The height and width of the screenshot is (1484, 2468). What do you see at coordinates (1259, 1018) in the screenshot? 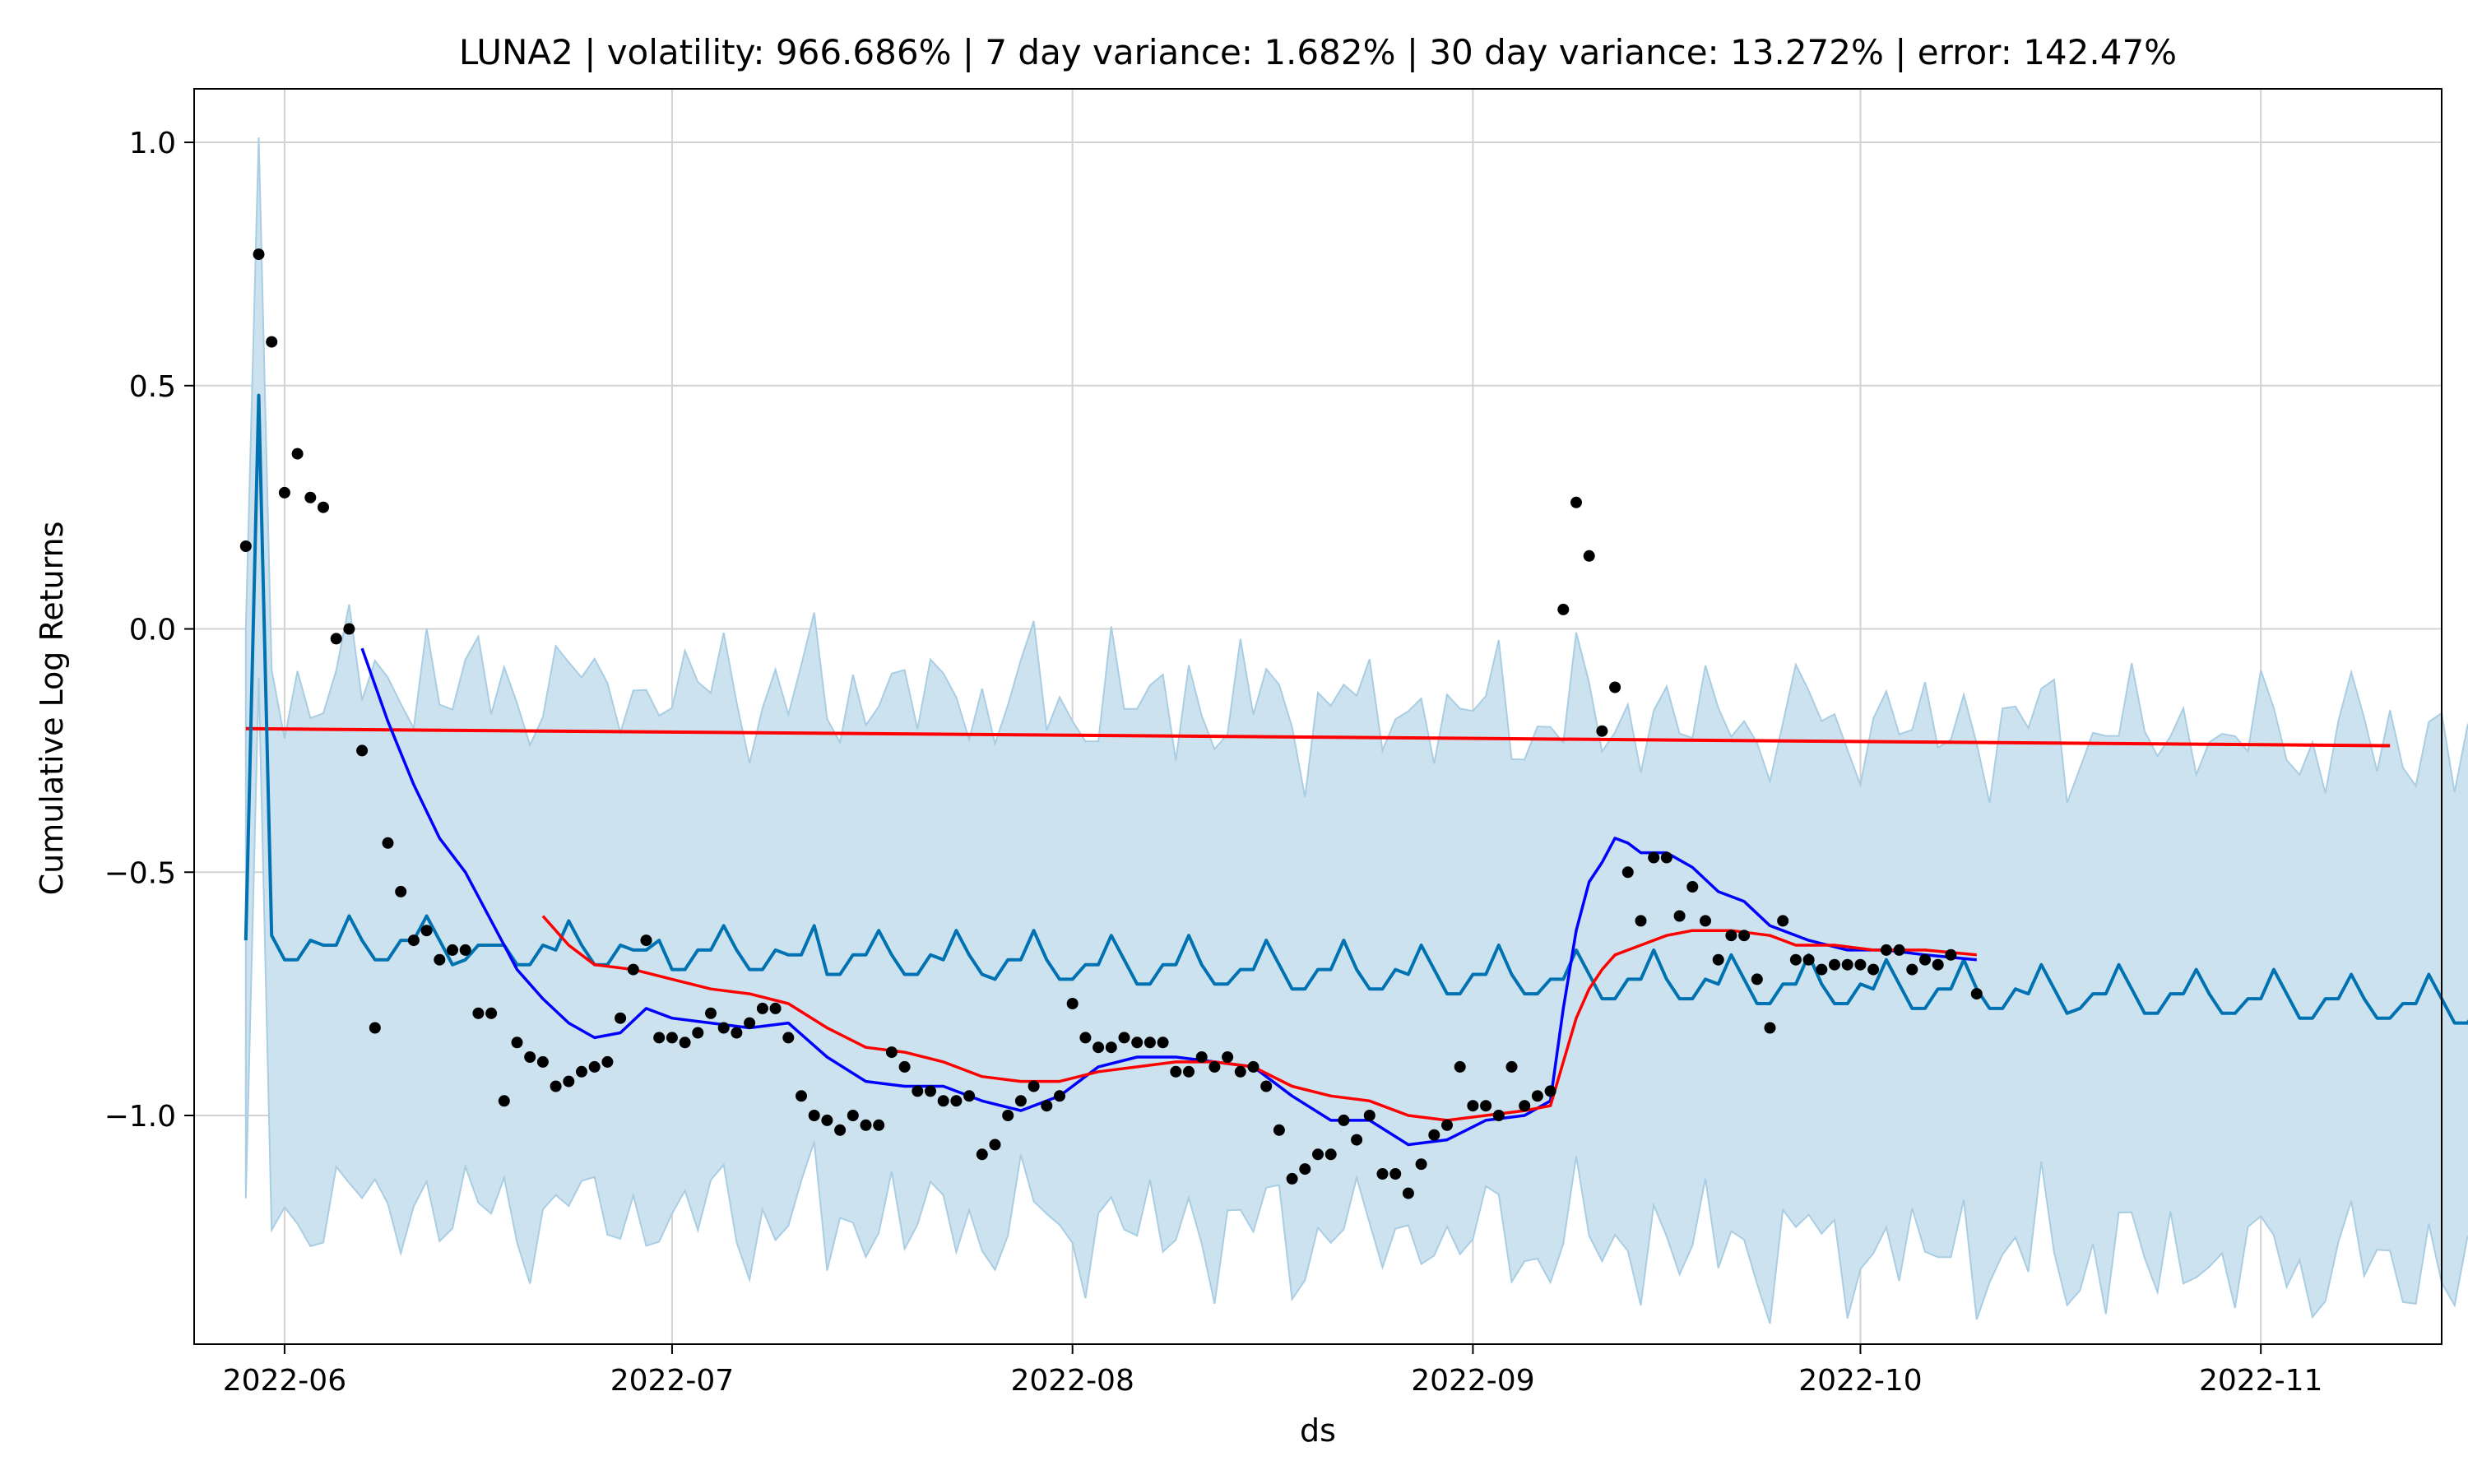
I see `moving-average-long-line` at bounding box center [1259, 1018].